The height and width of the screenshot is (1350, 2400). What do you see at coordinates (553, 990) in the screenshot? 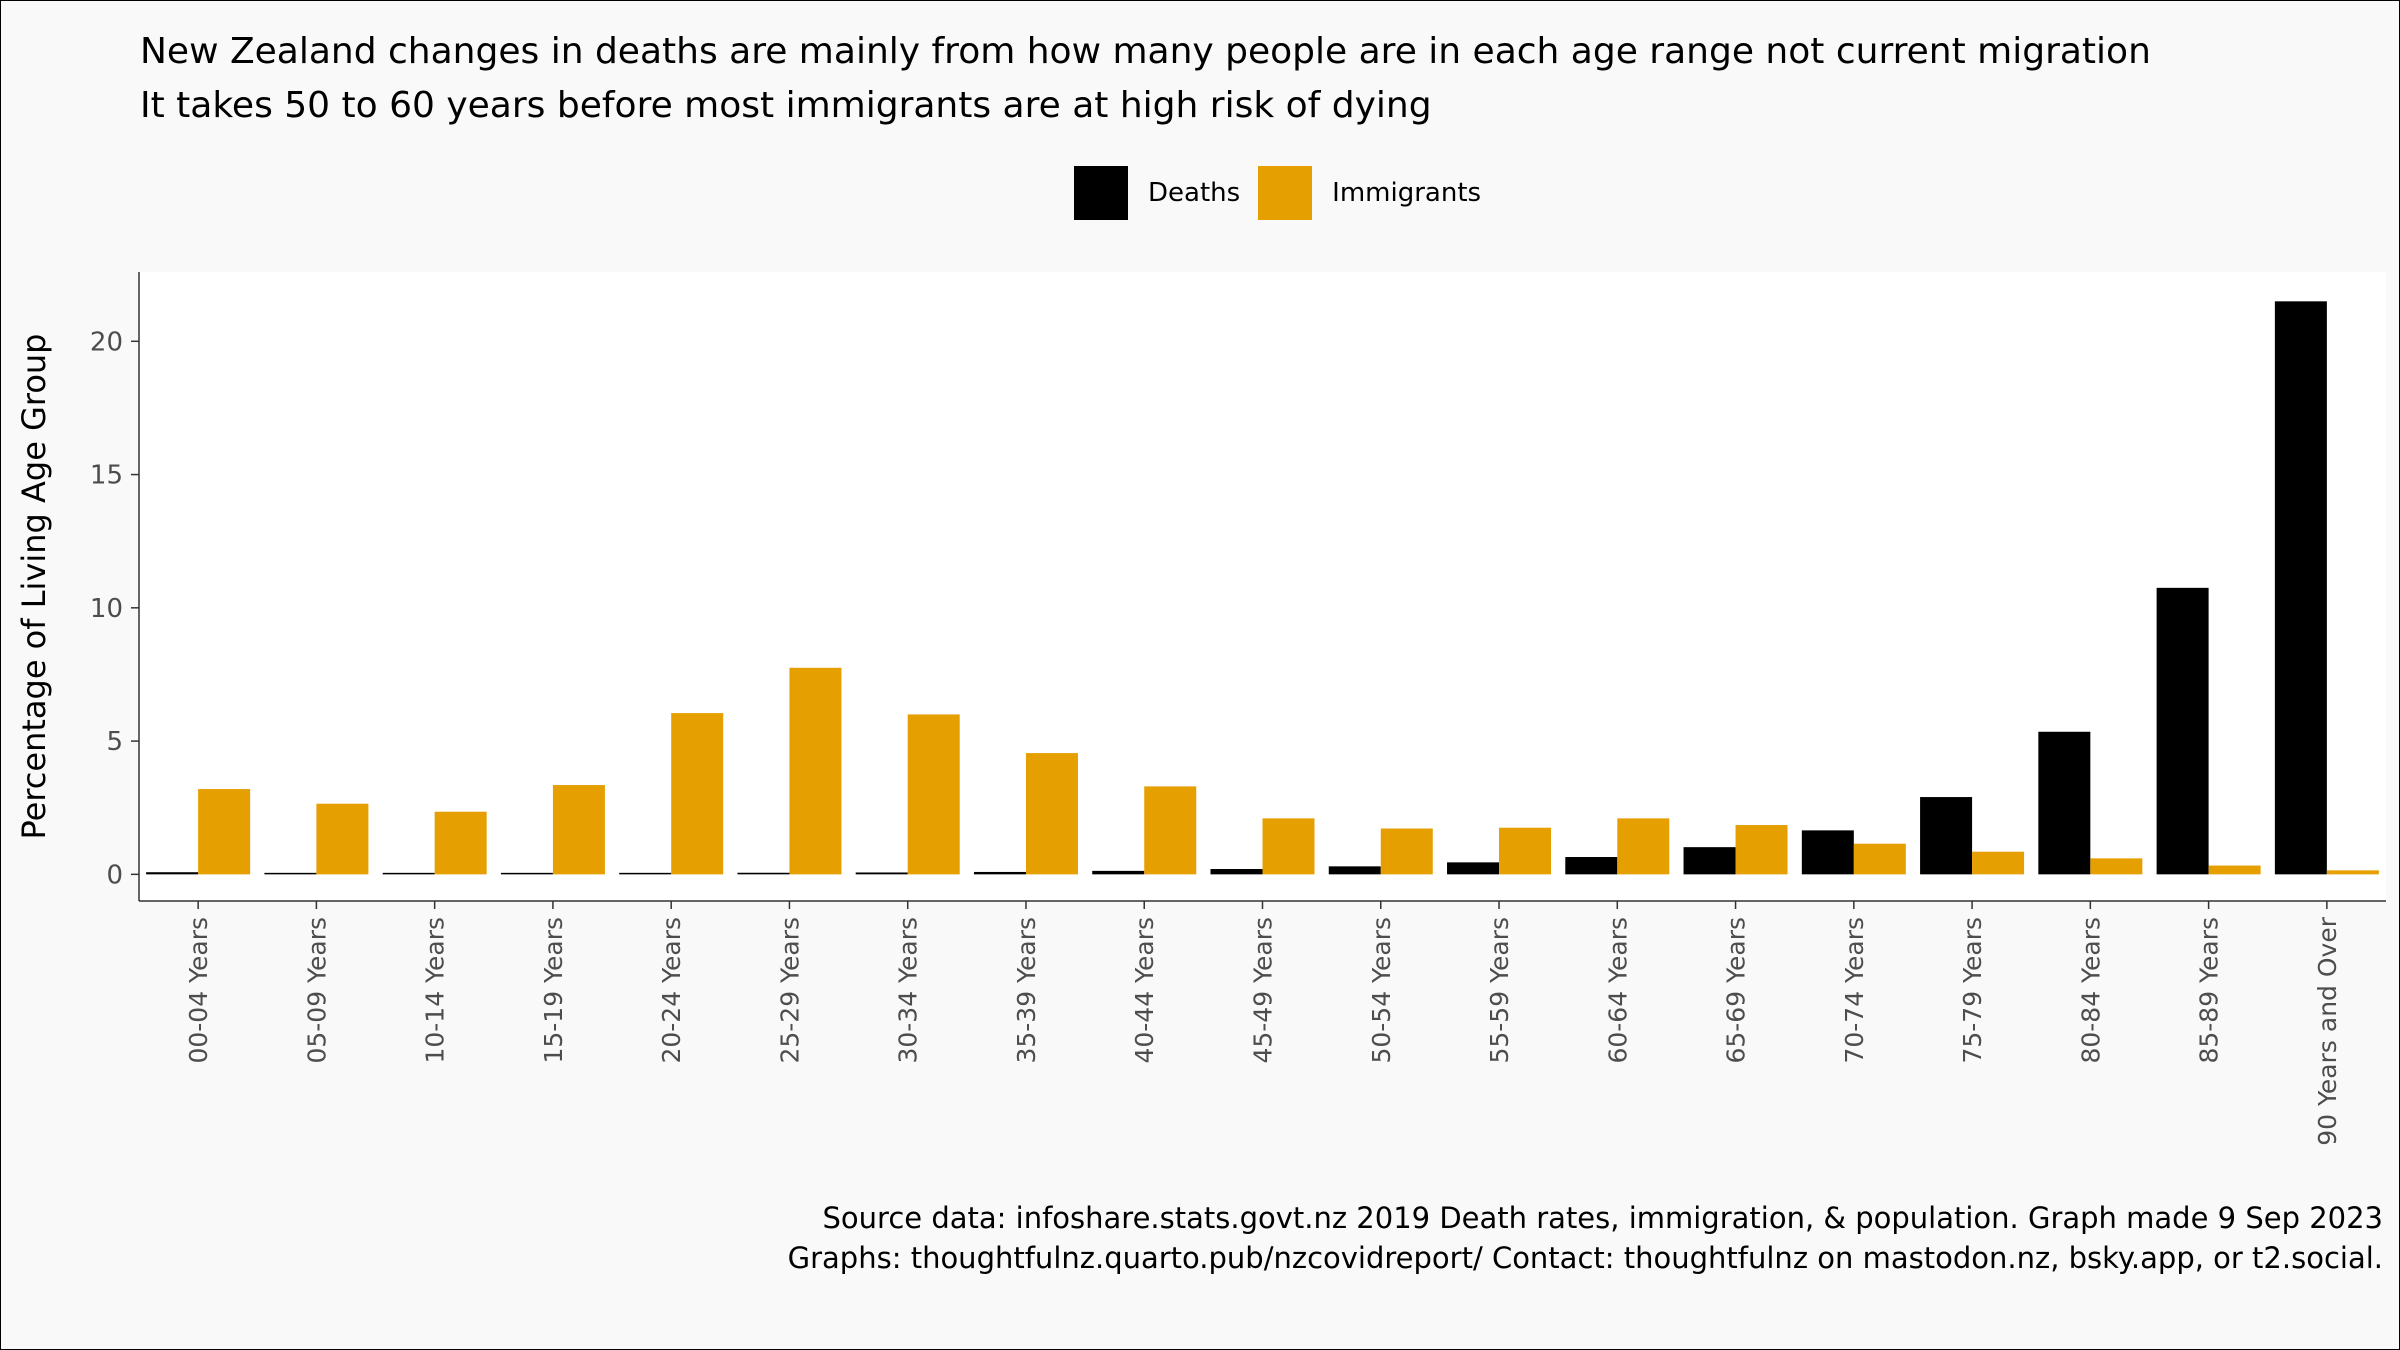
I see `x-tick-label-15-19-years: 15-19 Years` at bounding box center [553, 990].